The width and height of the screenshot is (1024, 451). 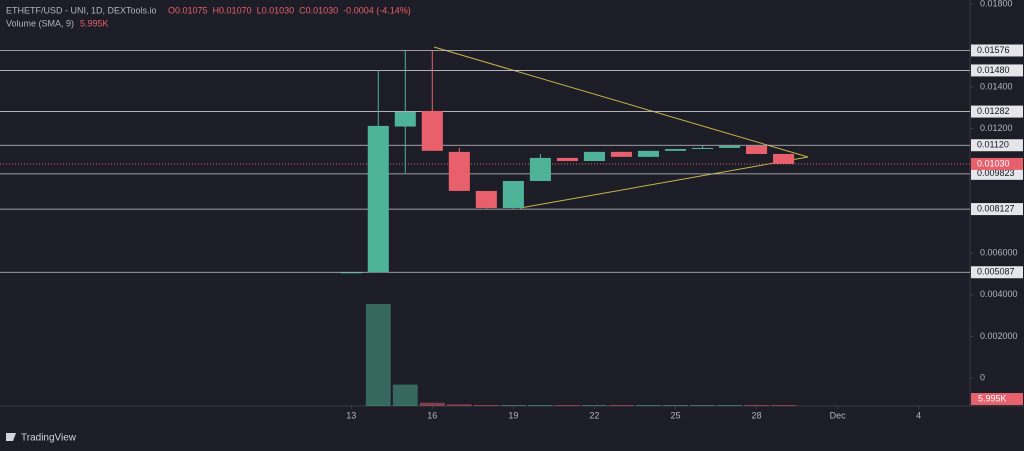 What do you see at coordinates (318, 10) in the screenshot?
I see `ohlc-legend: C0.01030` at bounding box center [318, 10].